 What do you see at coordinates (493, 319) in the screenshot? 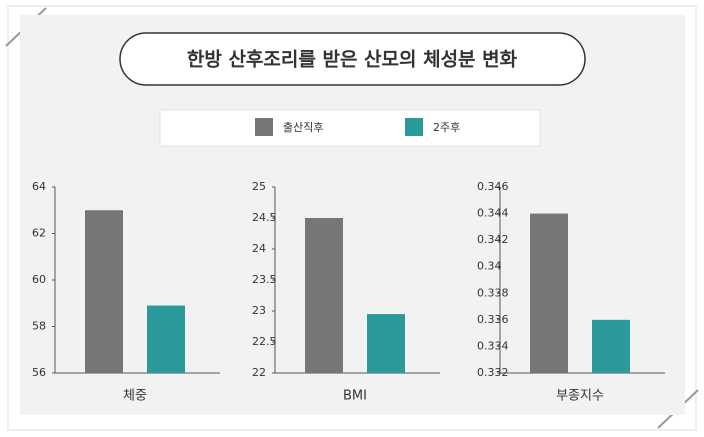
I see `y-tick-label: 0.336` at bounding box center [493, 319].